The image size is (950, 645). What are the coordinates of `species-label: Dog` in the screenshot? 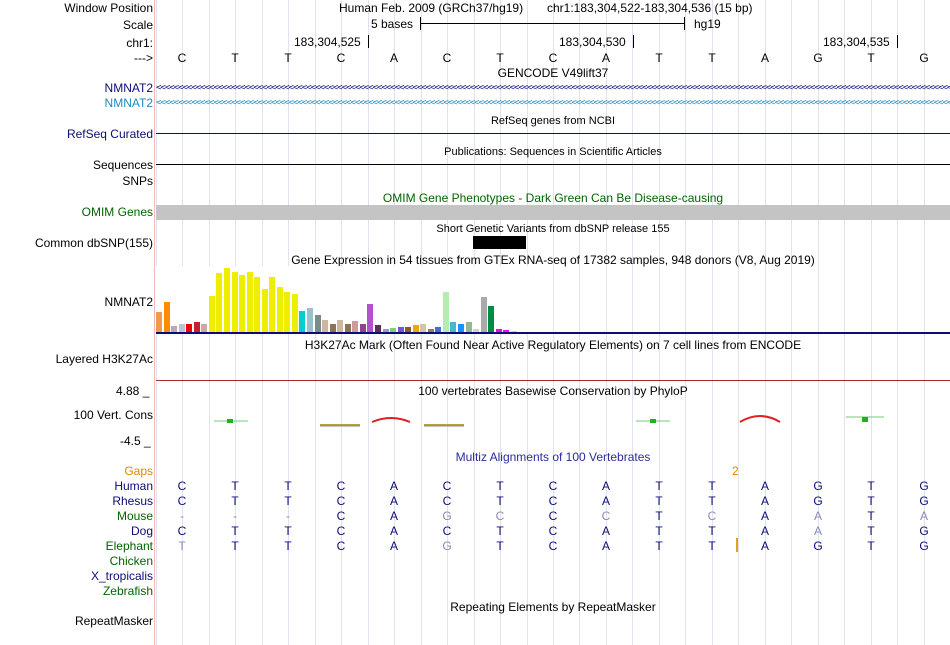 It's located at (141, 531).